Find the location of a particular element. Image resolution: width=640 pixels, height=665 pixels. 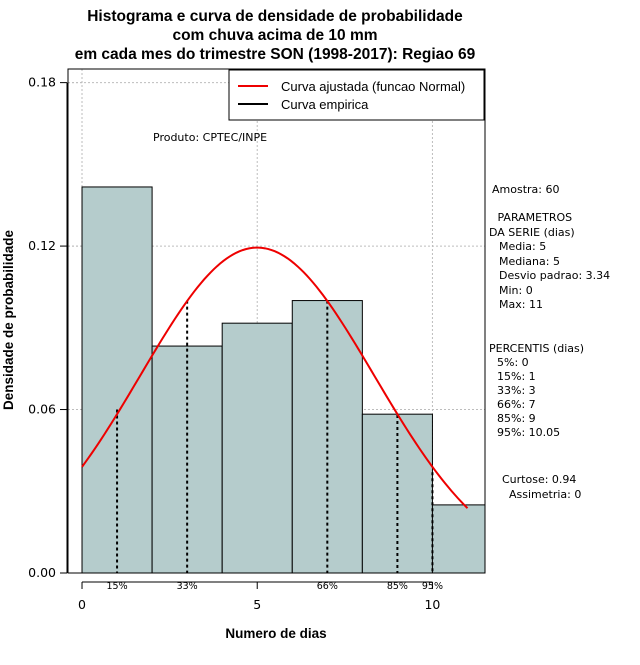

percentile-label-2: 66% is located at coordinates (327, 586).